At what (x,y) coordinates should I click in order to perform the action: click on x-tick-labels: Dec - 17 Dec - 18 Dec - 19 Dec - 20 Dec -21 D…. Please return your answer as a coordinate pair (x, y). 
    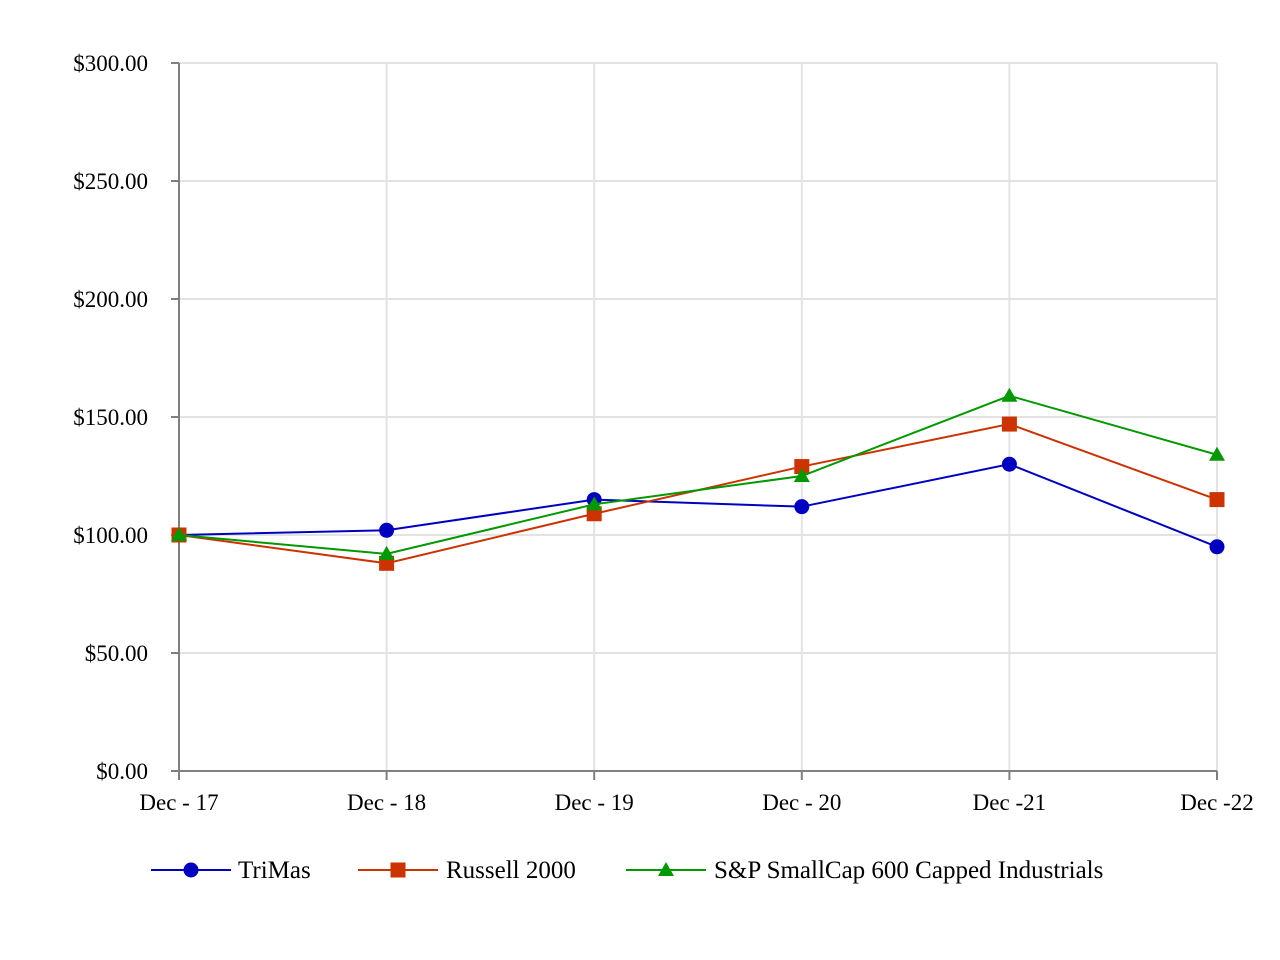
    Looking at the image, I should click on (696, 793).